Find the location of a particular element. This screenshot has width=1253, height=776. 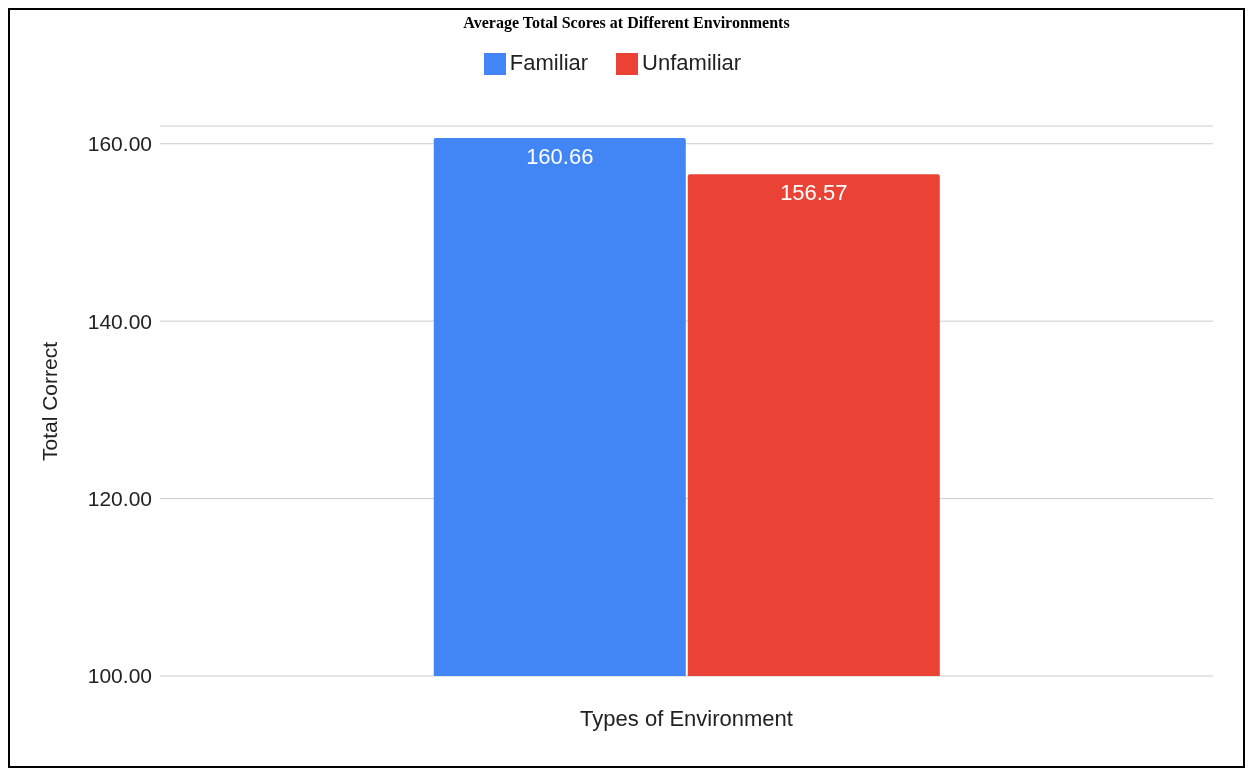

data-label: 156.57 is located at coordinates (814, 192).